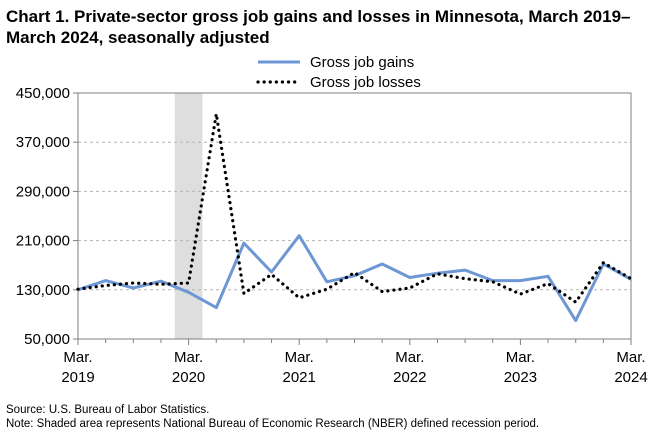  Describe the element at coordinates (362, 62) in the screenshot. I see `legend-label-gross-job-gains: Gross job gains` at that location.